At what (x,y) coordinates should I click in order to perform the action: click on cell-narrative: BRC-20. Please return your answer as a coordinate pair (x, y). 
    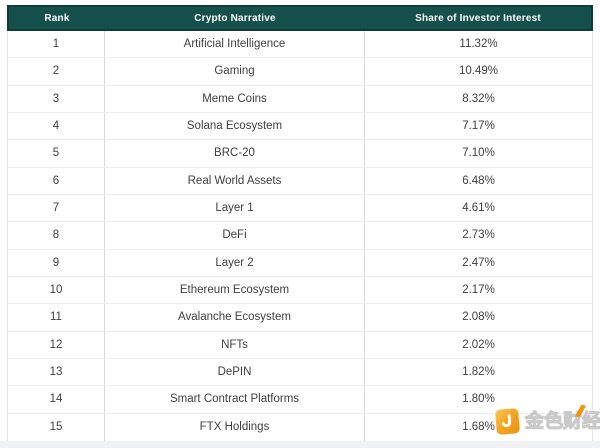
    Looking at the image, I should click on (235, 153).